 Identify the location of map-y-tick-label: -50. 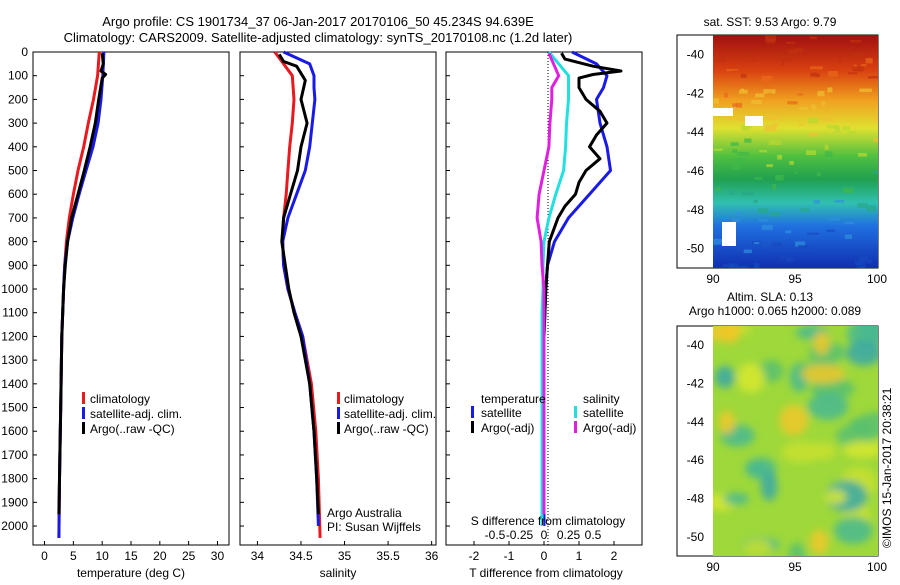
(696, 537).